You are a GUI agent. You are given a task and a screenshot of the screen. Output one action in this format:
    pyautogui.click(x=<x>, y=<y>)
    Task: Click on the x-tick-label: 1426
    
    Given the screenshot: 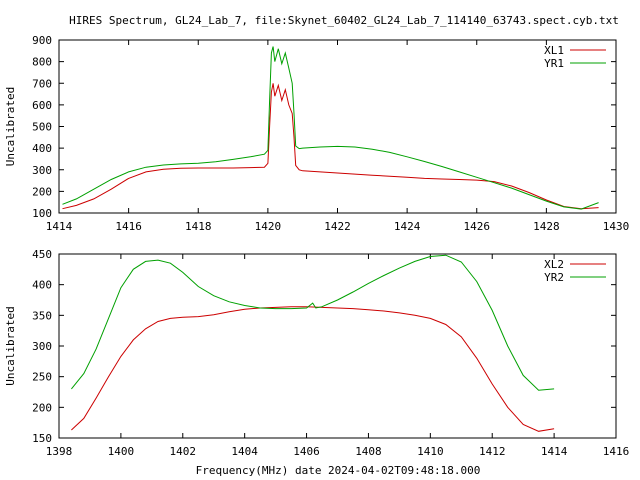 What is the action you would take?
    pyautogui.click(x=477, y=226)
    